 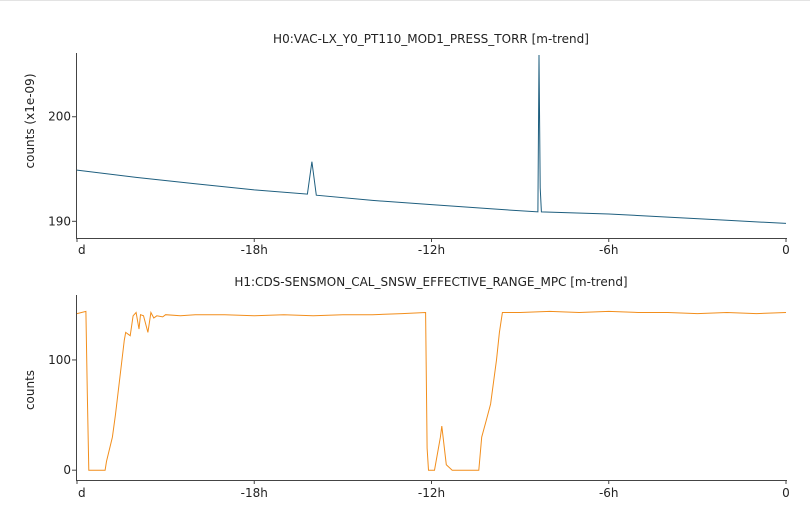 I want to click on y-axis-label: counts (x1e-09), so click(x=30, y=120).